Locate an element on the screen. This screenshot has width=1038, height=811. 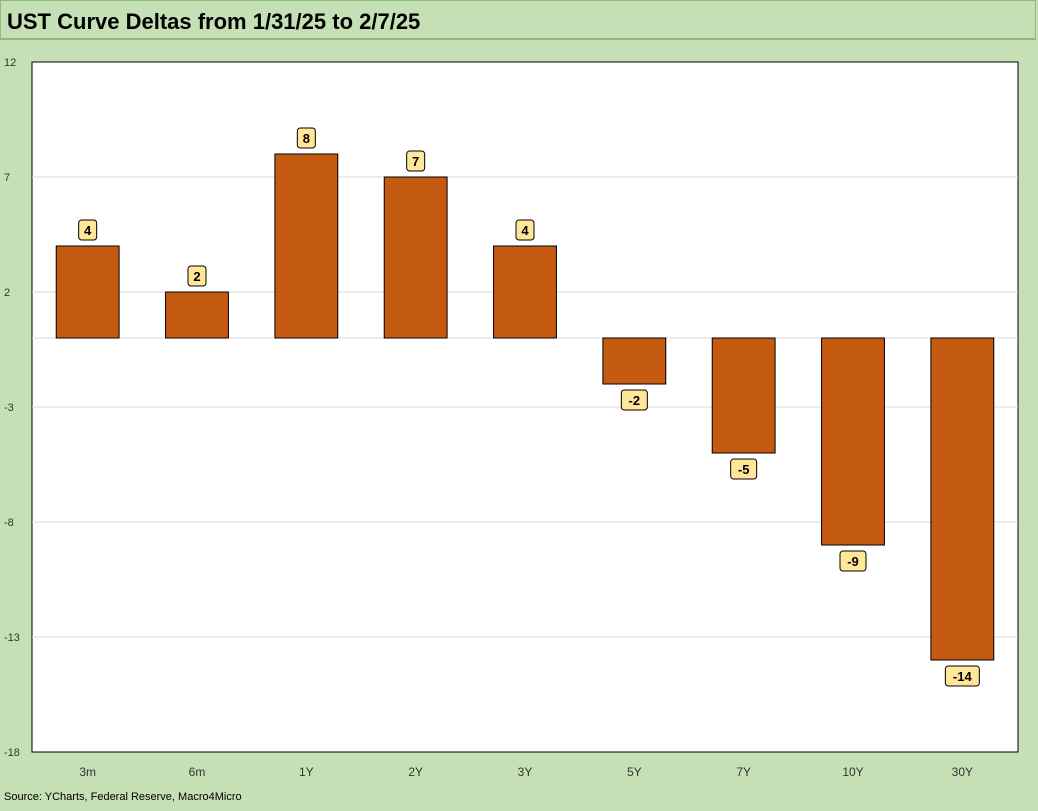
chart-title: UST Curve Deltas from 1/31/25 to 2/7/25 is located at coordinates (214, 21).